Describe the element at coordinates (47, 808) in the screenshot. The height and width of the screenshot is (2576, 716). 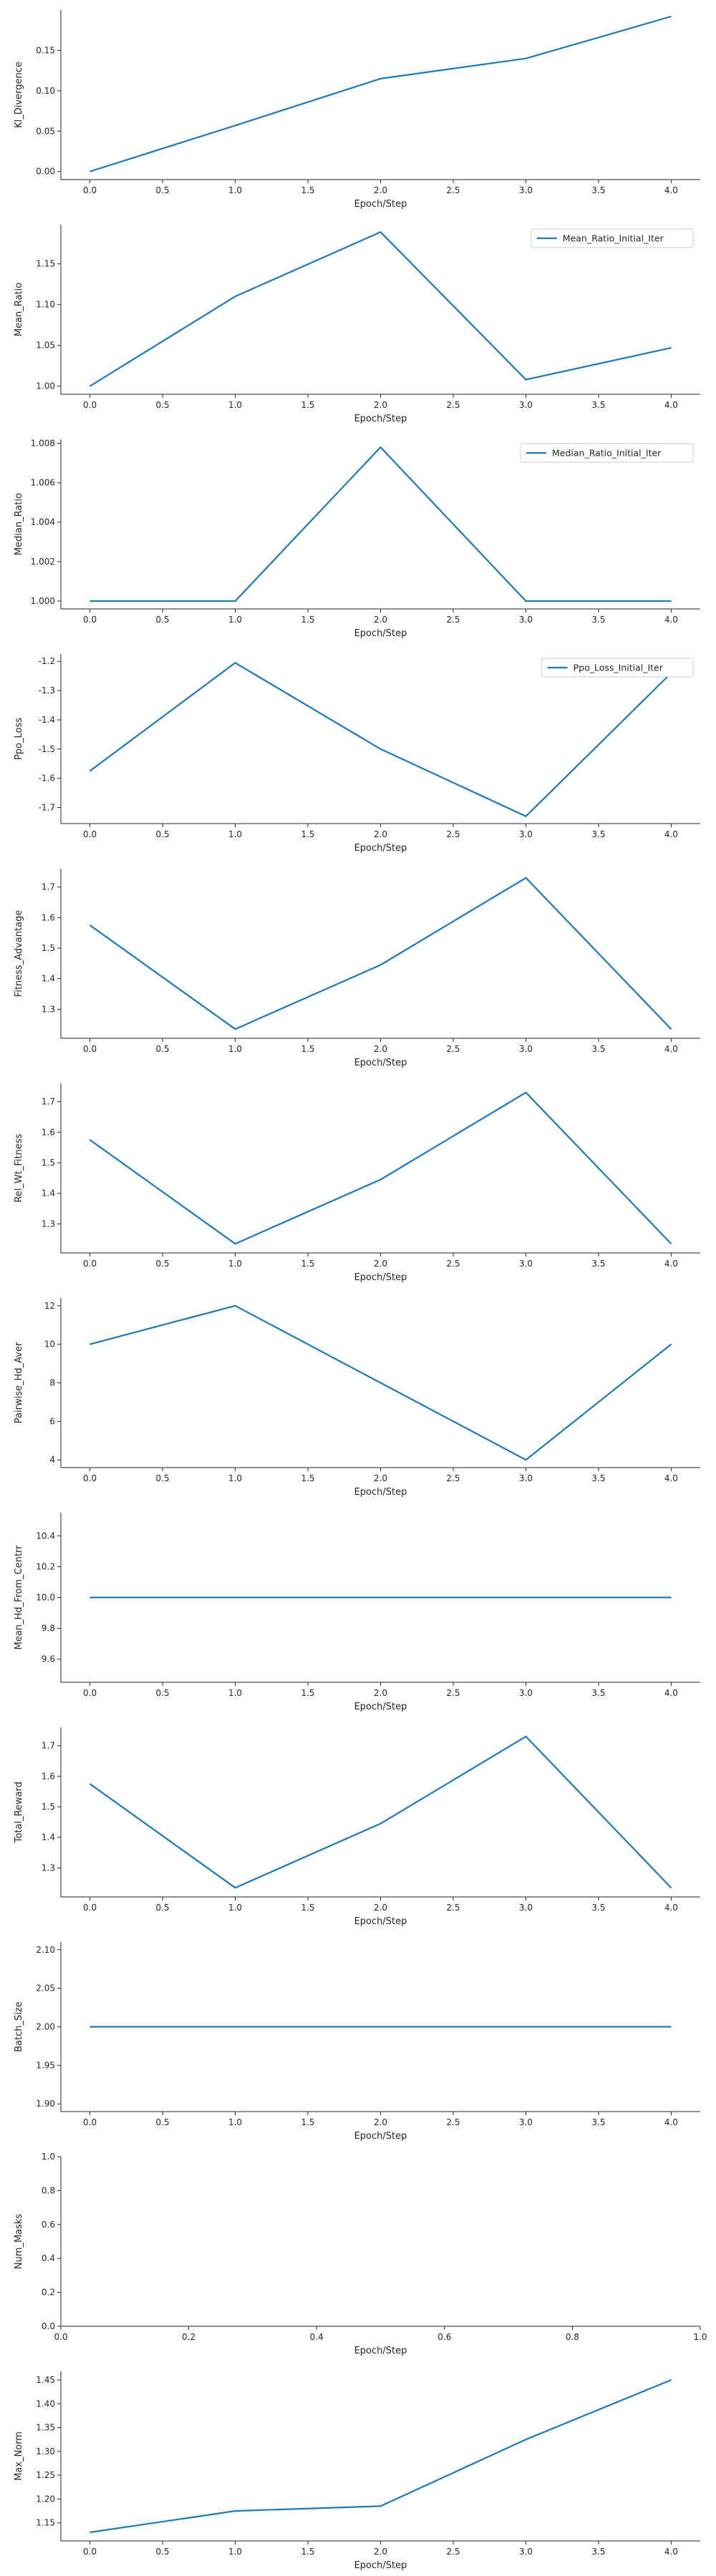
I see `y-tick-label: -1.7` at that location.